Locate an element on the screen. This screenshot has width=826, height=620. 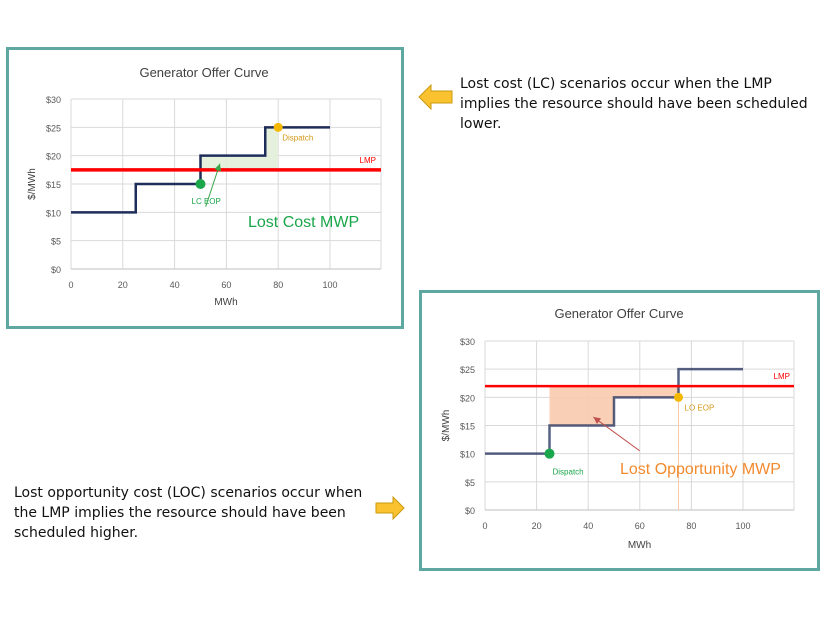
marker-label: LC EOP is located at coordinates (206, 201).